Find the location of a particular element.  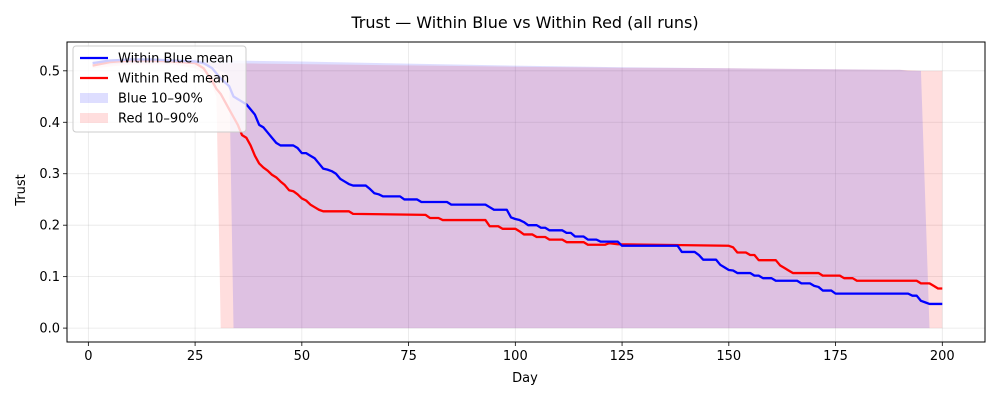

y-tick-label: 0.5 is located at coordinates (49, 71).